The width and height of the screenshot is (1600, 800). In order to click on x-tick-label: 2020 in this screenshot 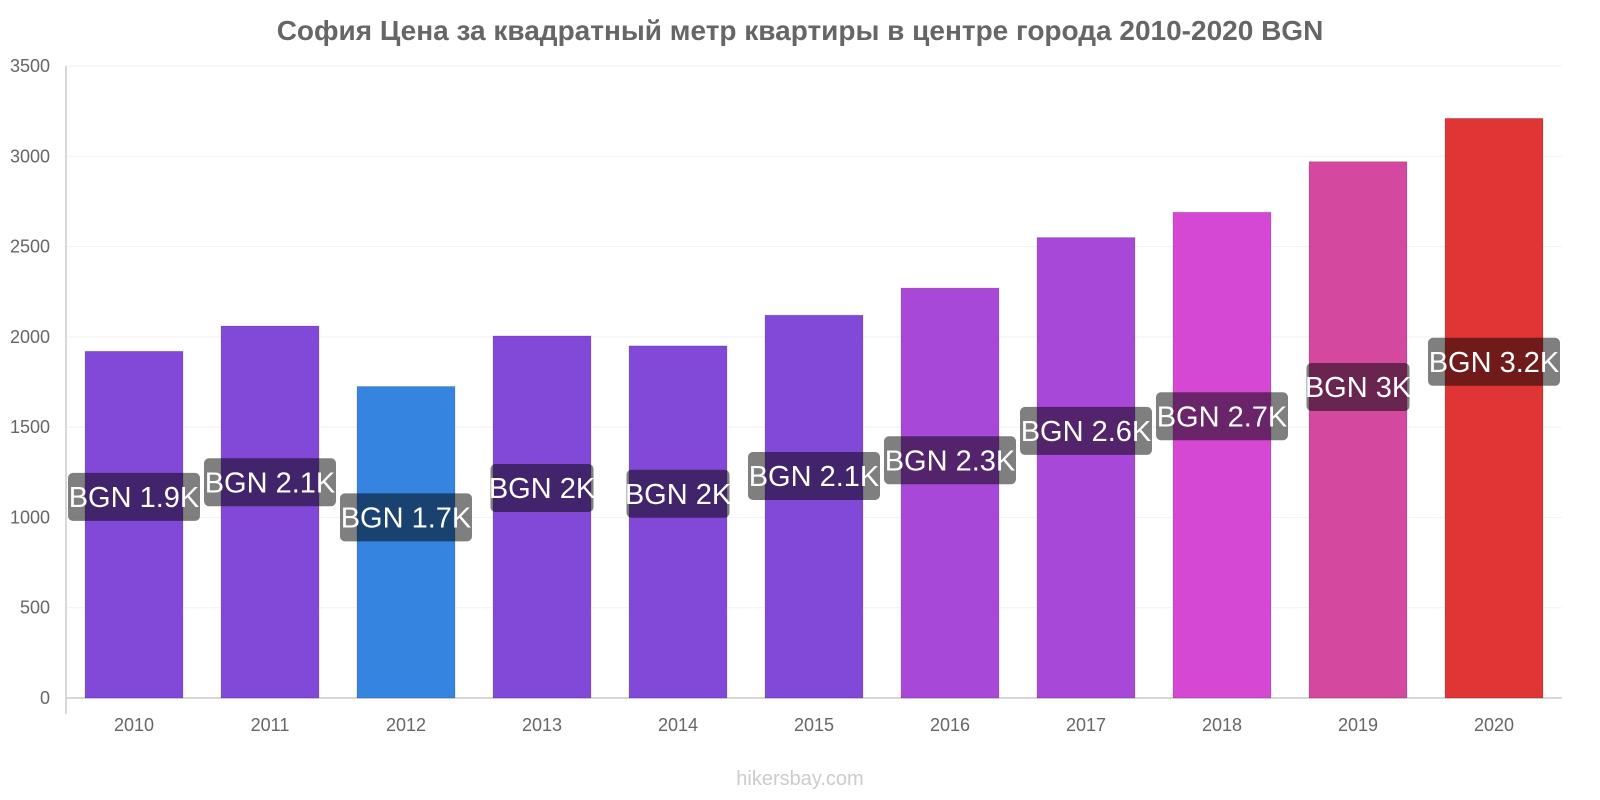, I will do `click(1494, 725)`.